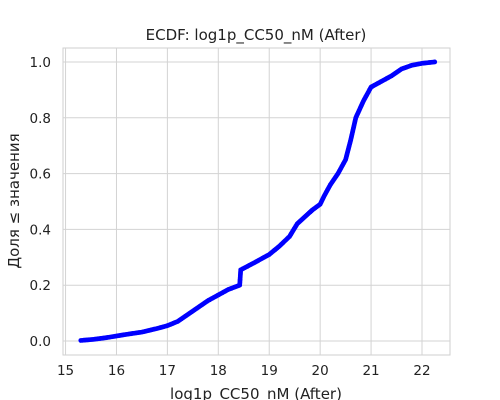 This screenshot has width=500, height=400. Describe the element at coordinates (40, 63) in the screenshot. I see `y-tick-label: 1.0` at that location.